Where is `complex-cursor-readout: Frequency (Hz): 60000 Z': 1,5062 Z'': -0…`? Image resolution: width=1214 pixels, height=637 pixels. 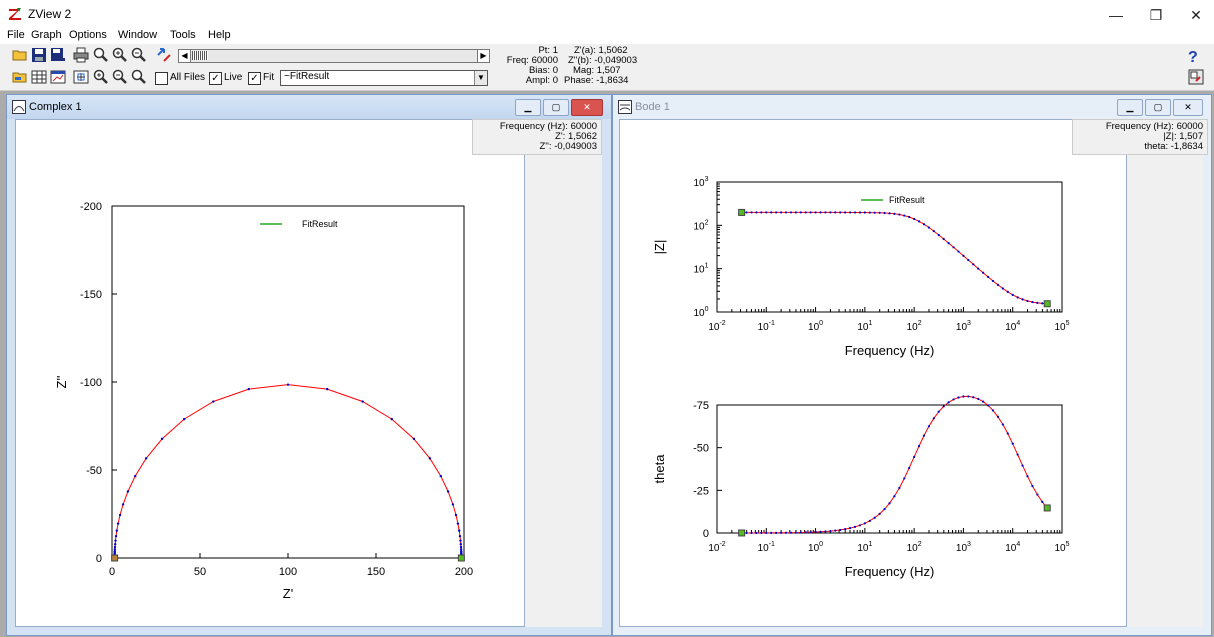
complex-cursor-readout: Frequency (Hz): 60000 Z': 1,5062 Z'': -0… is located at coordinates (537, 137).